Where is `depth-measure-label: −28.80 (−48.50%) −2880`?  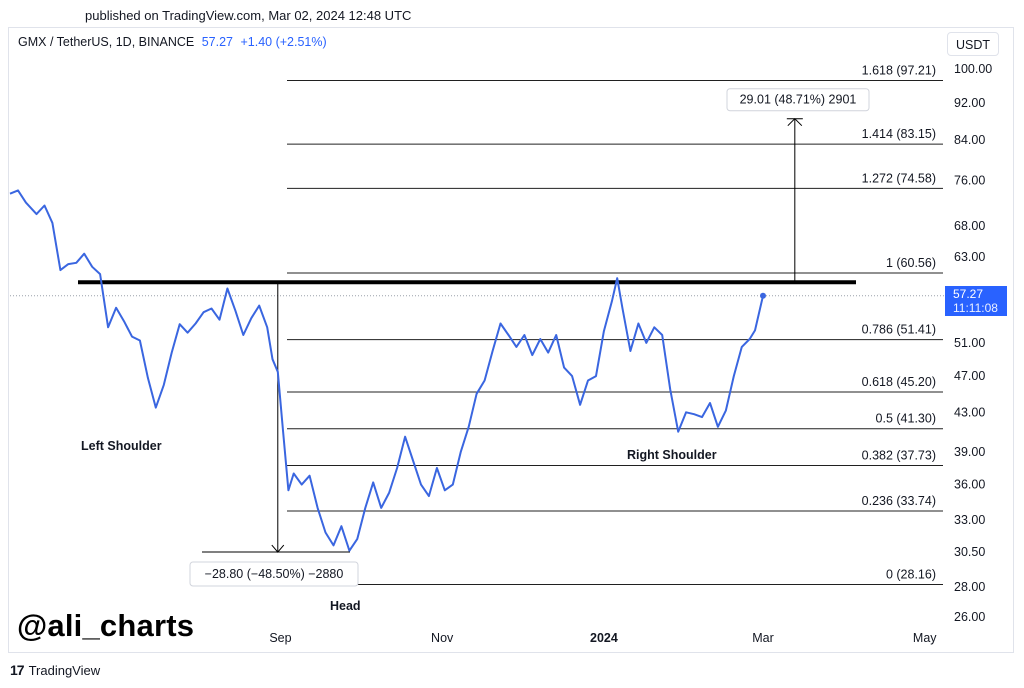 depth-measure-label: −28.80 (−48.50%) −2880 is located at coordinates (274, 574).